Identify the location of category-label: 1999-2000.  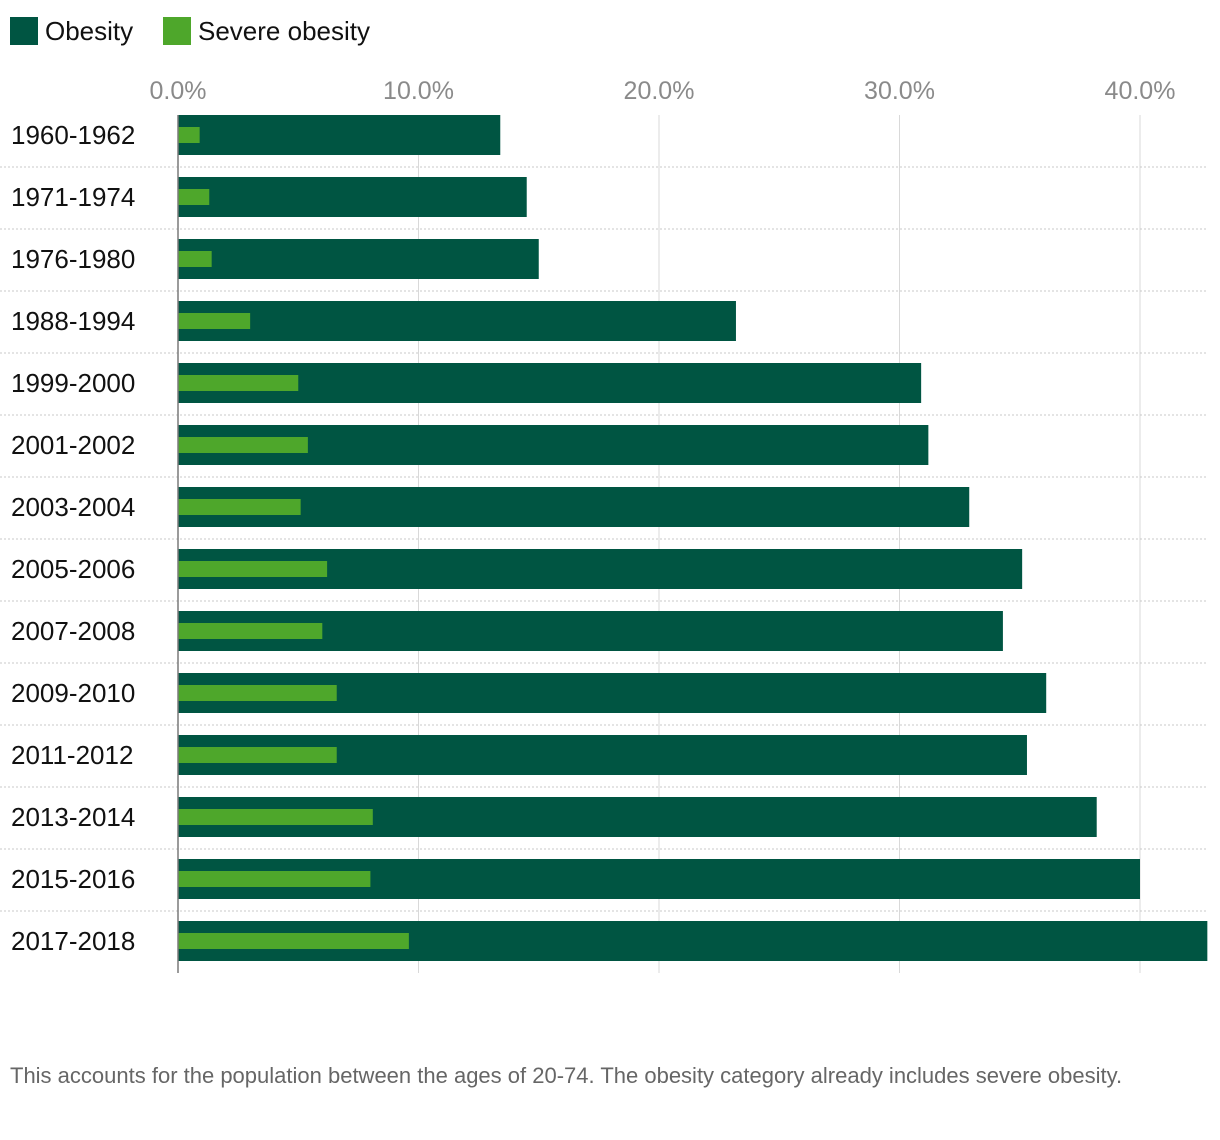
(73, 383).